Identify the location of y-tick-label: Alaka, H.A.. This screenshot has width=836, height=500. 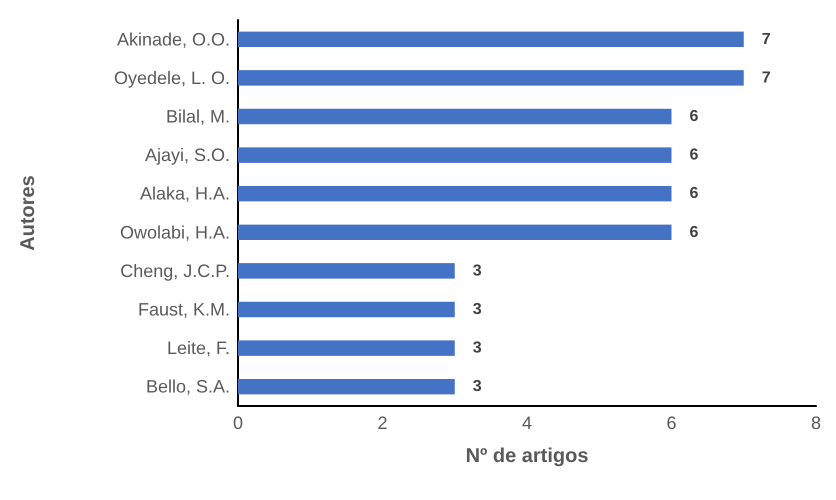
(185, 194).